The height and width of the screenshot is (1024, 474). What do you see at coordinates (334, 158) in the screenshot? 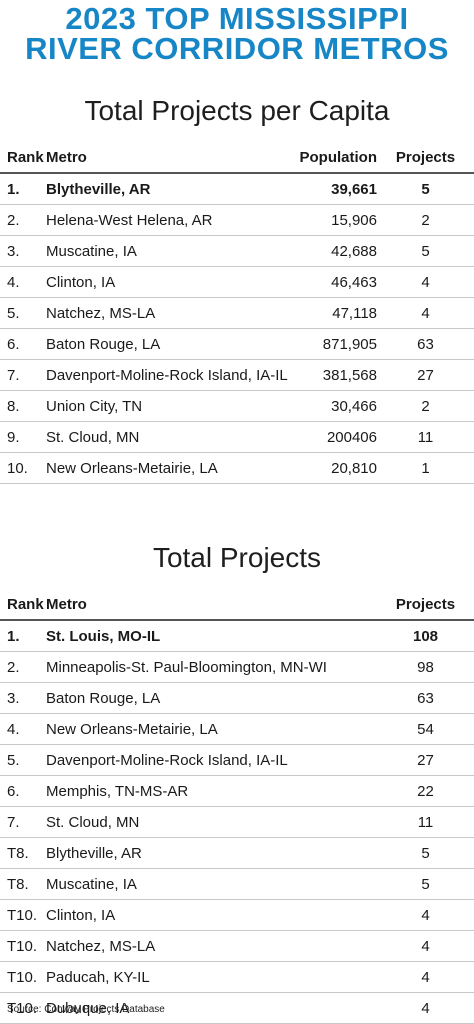
I see `population-header: Population` at bounding box center [334, 158].